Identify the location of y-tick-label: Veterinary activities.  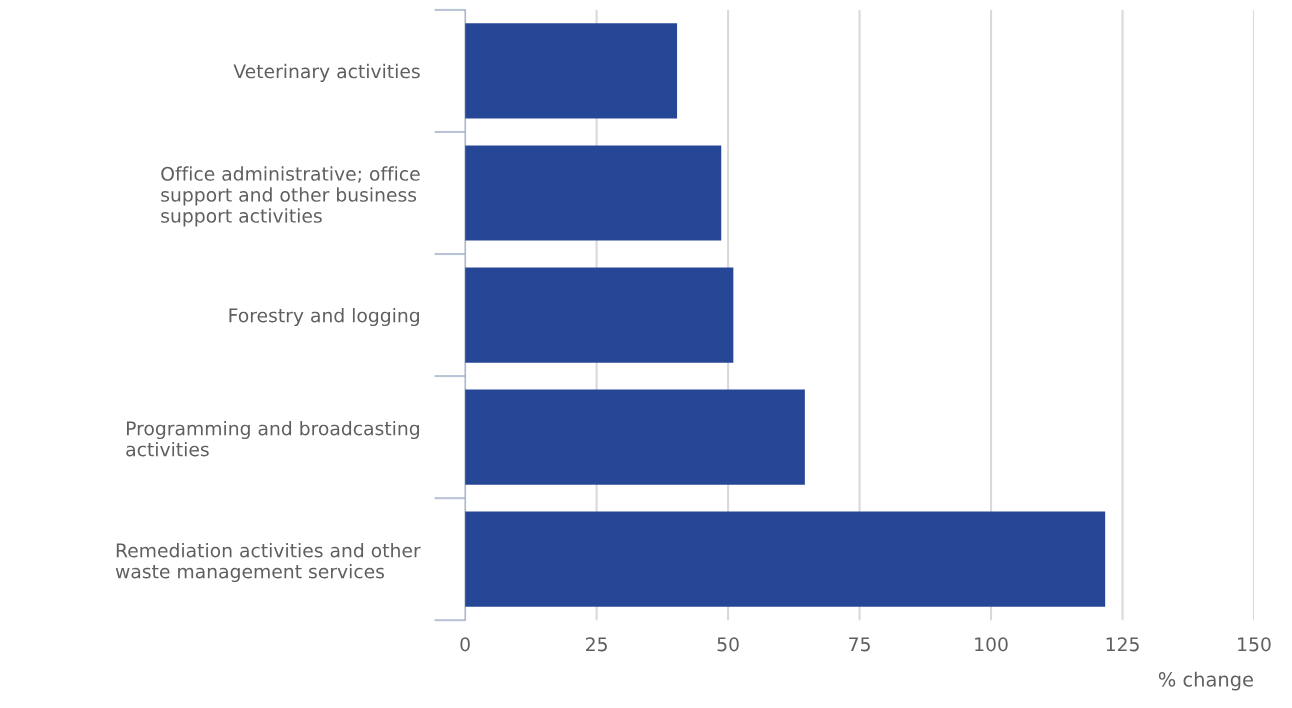
(326, 72).